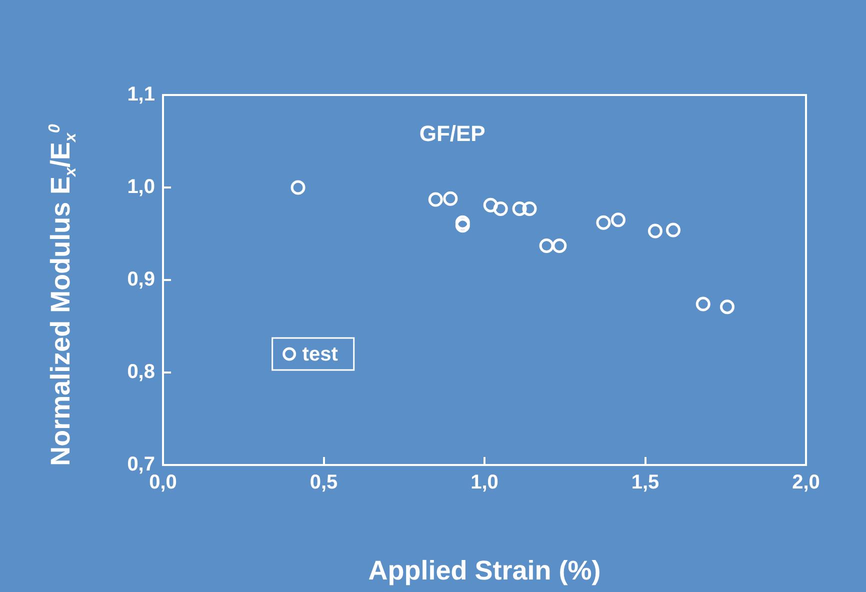  I want to click on text: GF/EP, so click(452, 133).